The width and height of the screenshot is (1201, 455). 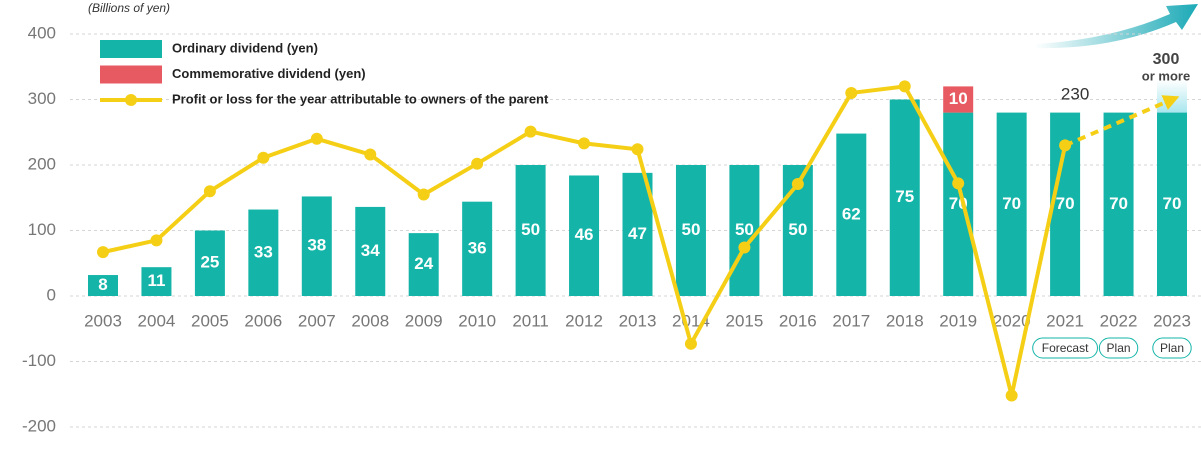 What do you see at coordinates (1172, 320) in the screenshot?
I see `x-tick-label: 2023` at bounding box center [1172, 320].